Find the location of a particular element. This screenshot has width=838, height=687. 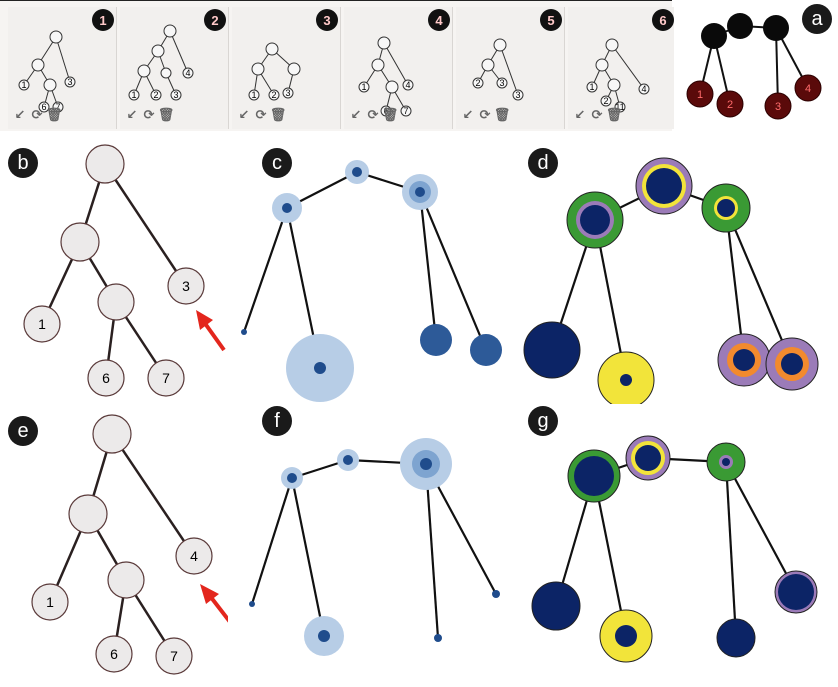

panel-e-label-1: 1 is located at coordinates (50, 602).